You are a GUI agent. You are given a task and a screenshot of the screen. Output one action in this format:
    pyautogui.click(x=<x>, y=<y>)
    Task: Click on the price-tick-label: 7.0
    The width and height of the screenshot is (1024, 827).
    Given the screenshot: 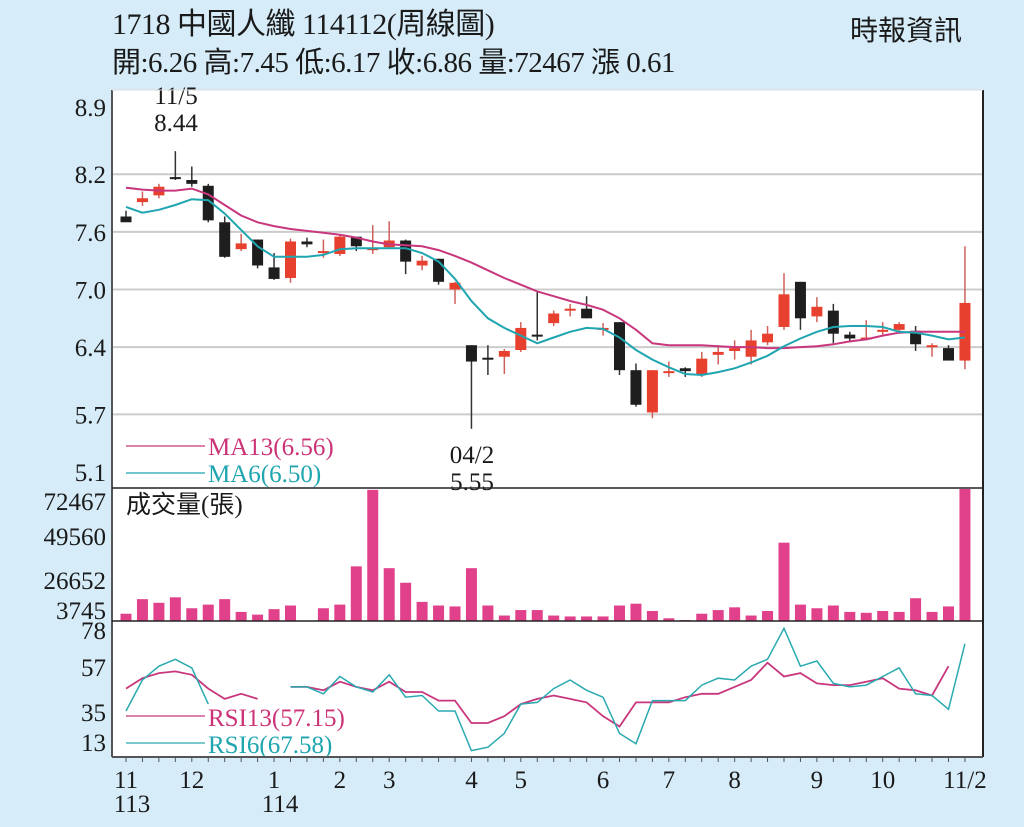 What is the action you would take?
    pyautogui.click(x=90, y=291)
    